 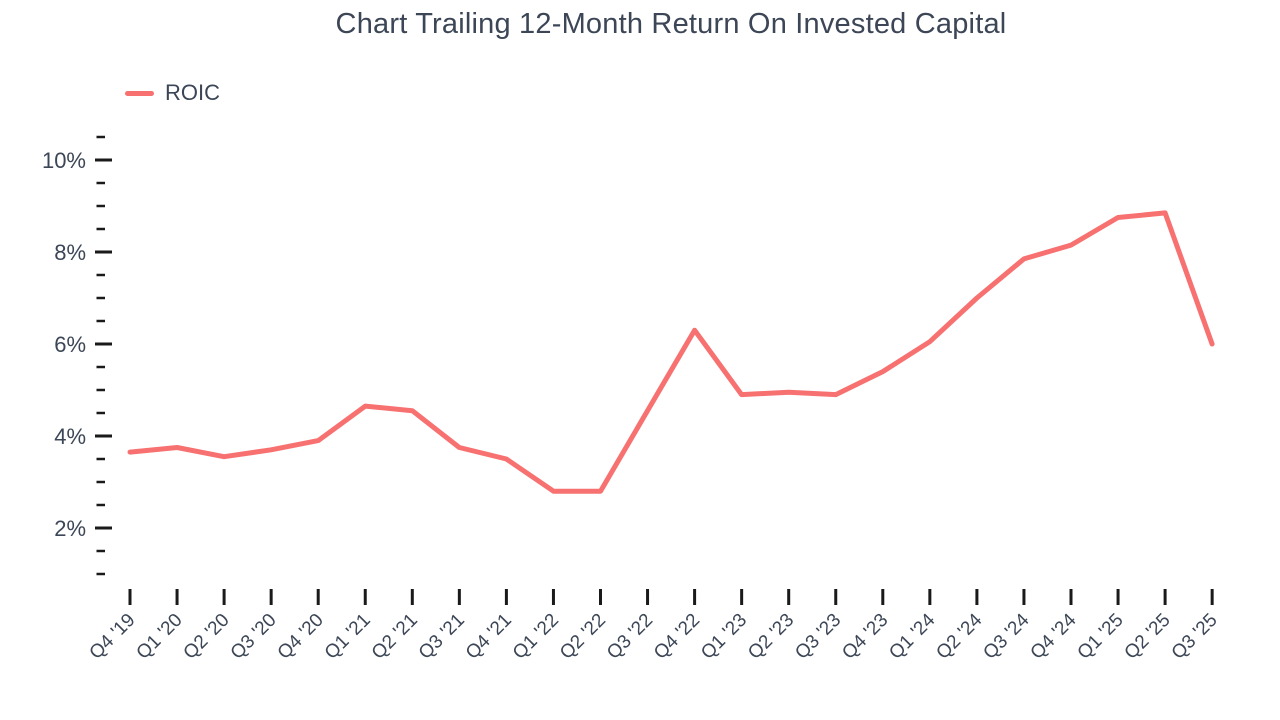 What do you see at coordinates (677, 637) in the screenshot?
I see `x-axis-tick-label: Q4 '22` at bounding box center [677, 637].